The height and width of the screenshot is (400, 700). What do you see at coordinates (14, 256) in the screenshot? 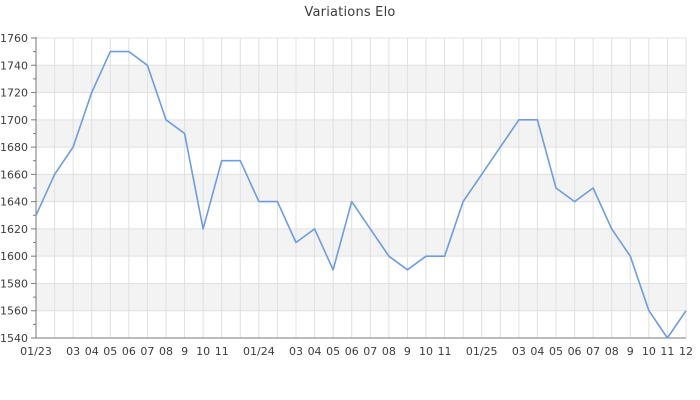
I see `y-axis-label: 1600` at bounding box center [14, 256].